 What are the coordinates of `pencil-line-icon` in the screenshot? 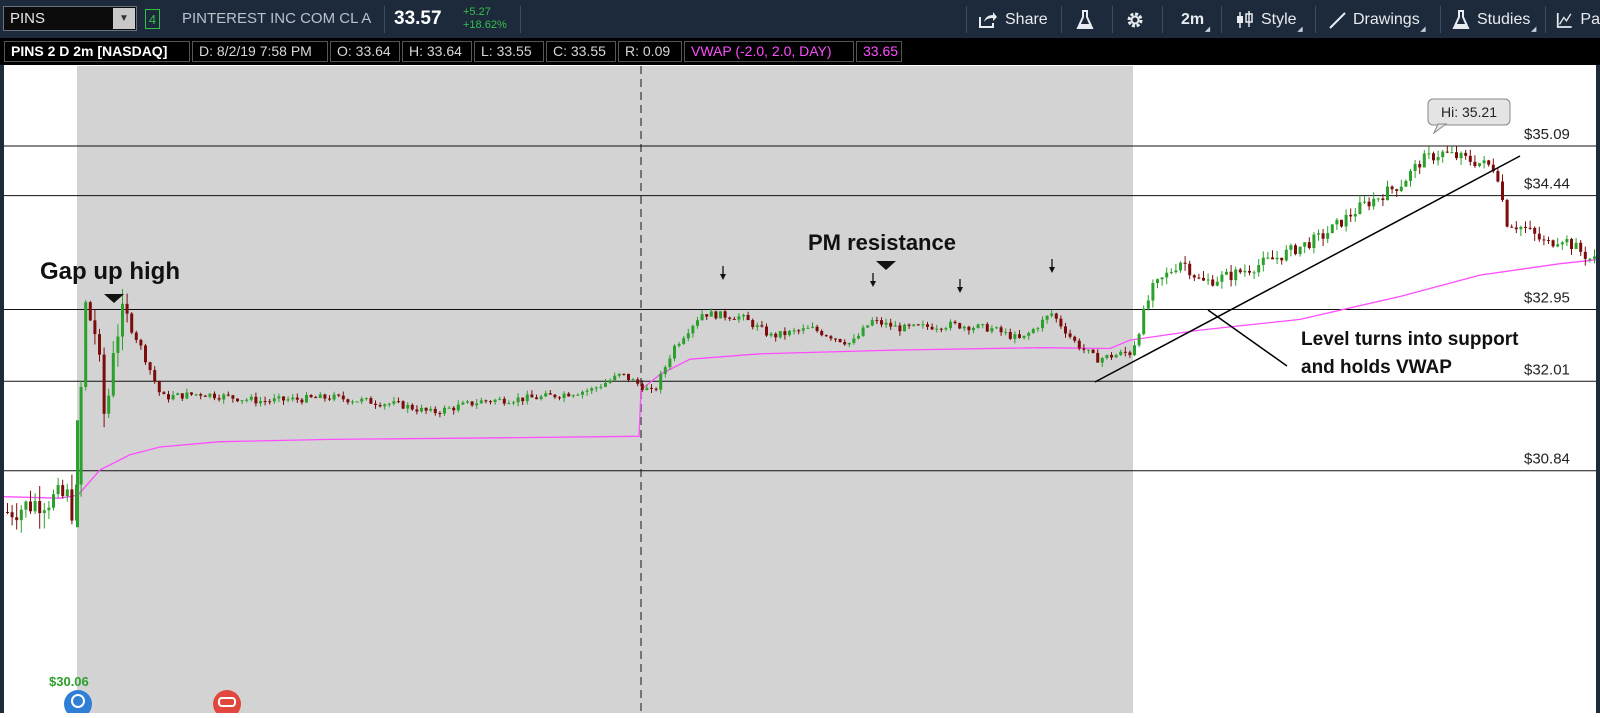 It's located at (1337, 20).